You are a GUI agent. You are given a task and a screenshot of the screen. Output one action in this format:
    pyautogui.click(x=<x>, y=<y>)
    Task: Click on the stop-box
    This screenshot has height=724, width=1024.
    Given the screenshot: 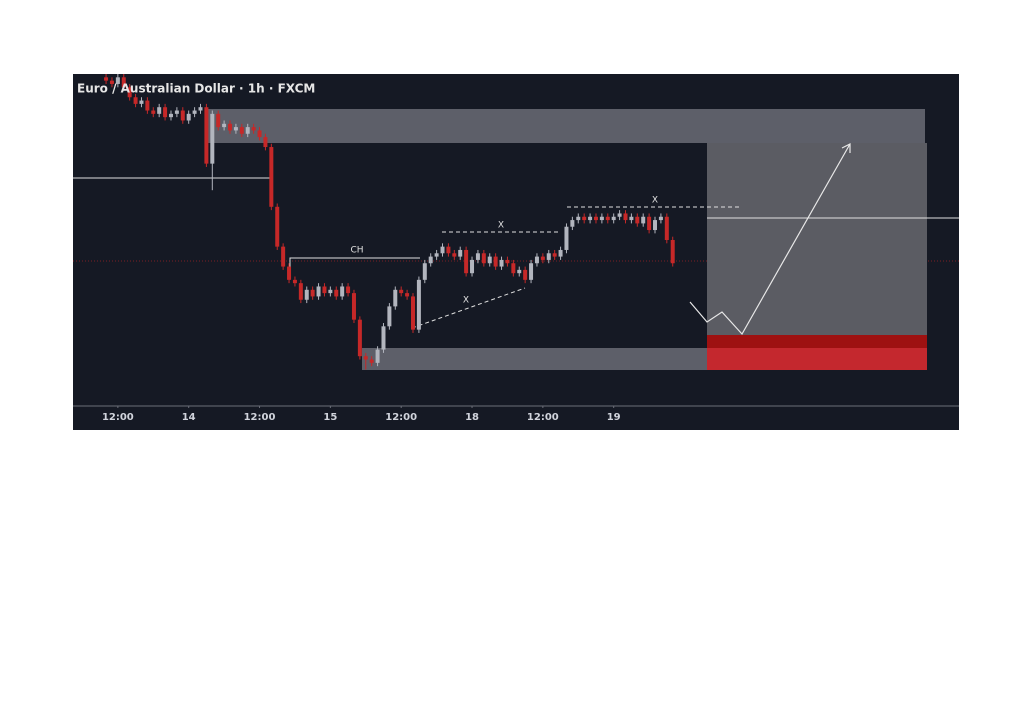 What is the action you would take?
    pyautogui.click(x=817, y=341)
    